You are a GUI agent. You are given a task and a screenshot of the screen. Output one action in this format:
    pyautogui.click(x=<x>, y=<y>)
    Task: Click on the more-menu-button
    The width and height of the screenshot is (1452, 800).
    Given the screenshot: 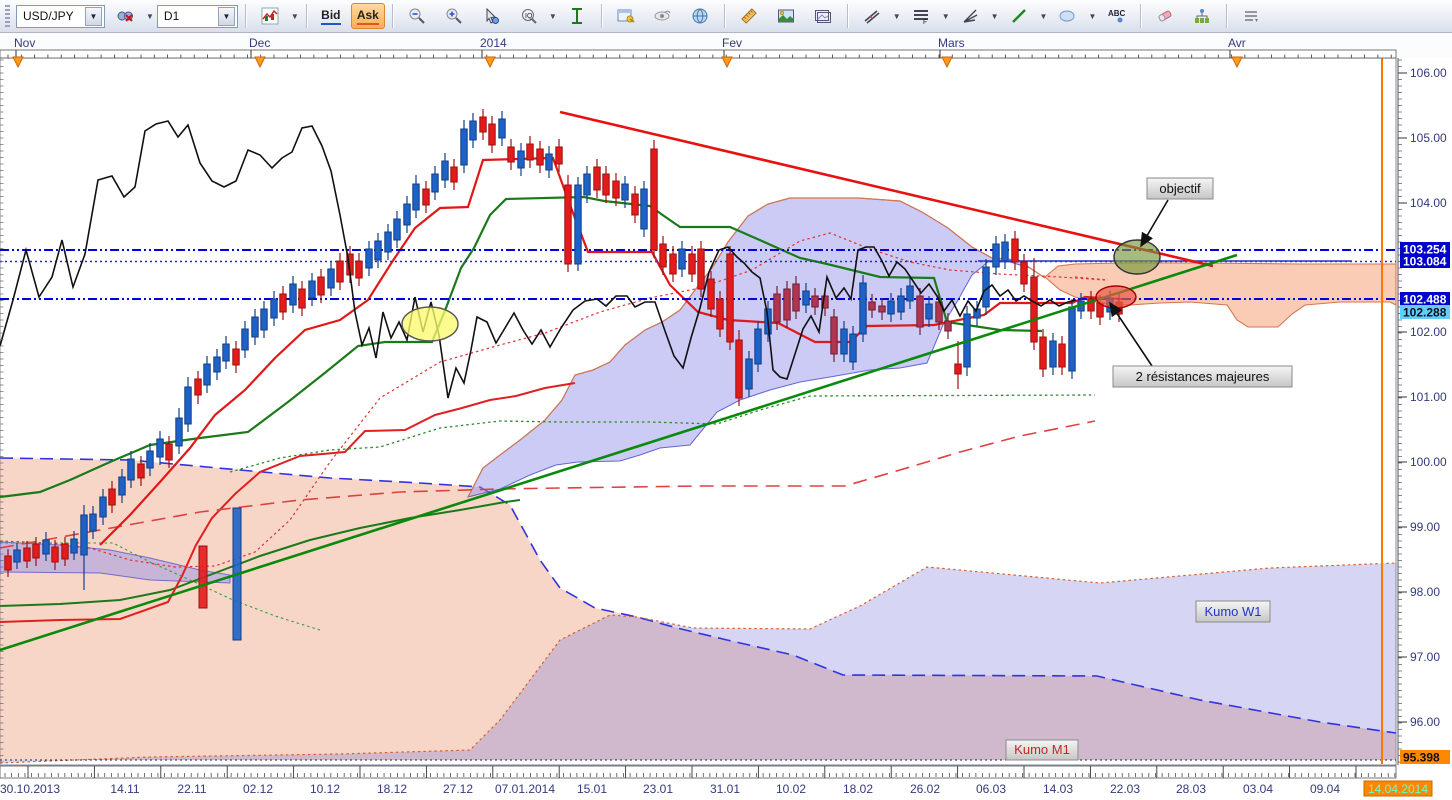 What is the action you would take?
    pyautogui.click(x=1251, y=16)
    